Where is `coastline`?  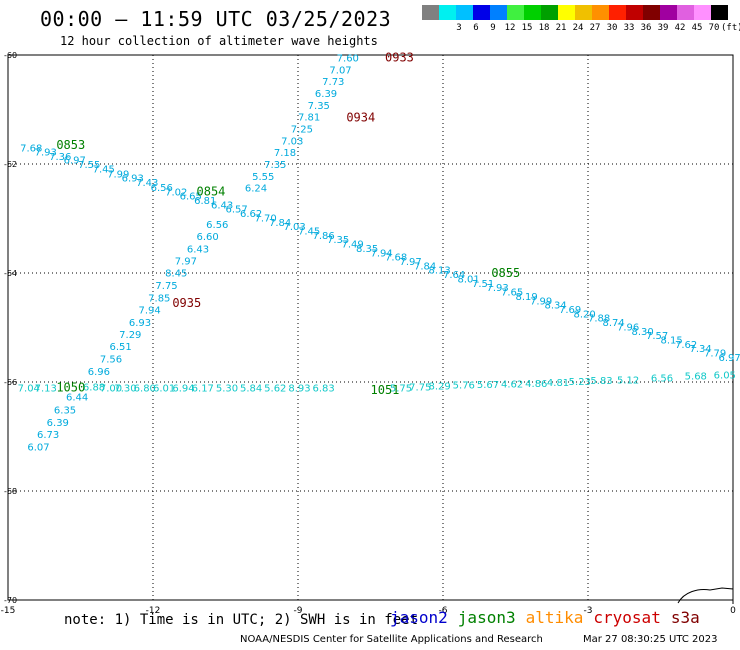
coastline is located at coordinates (705, 595).